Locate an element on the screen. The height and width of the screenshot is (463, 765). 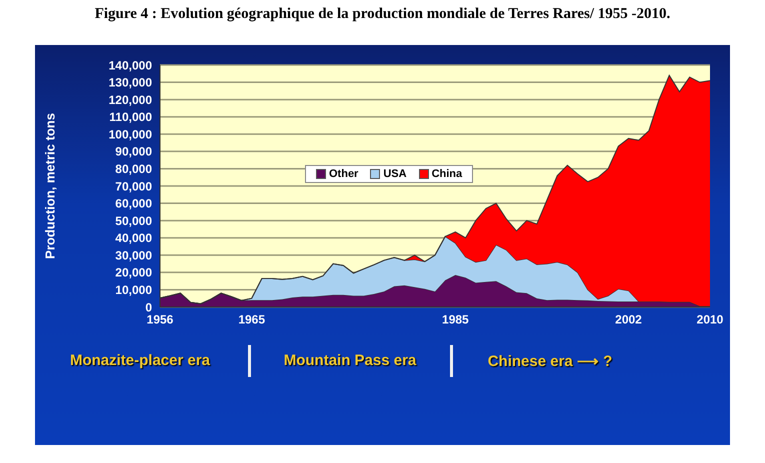
y-tick-label: 110,000 is located at coordinates (130, 117).